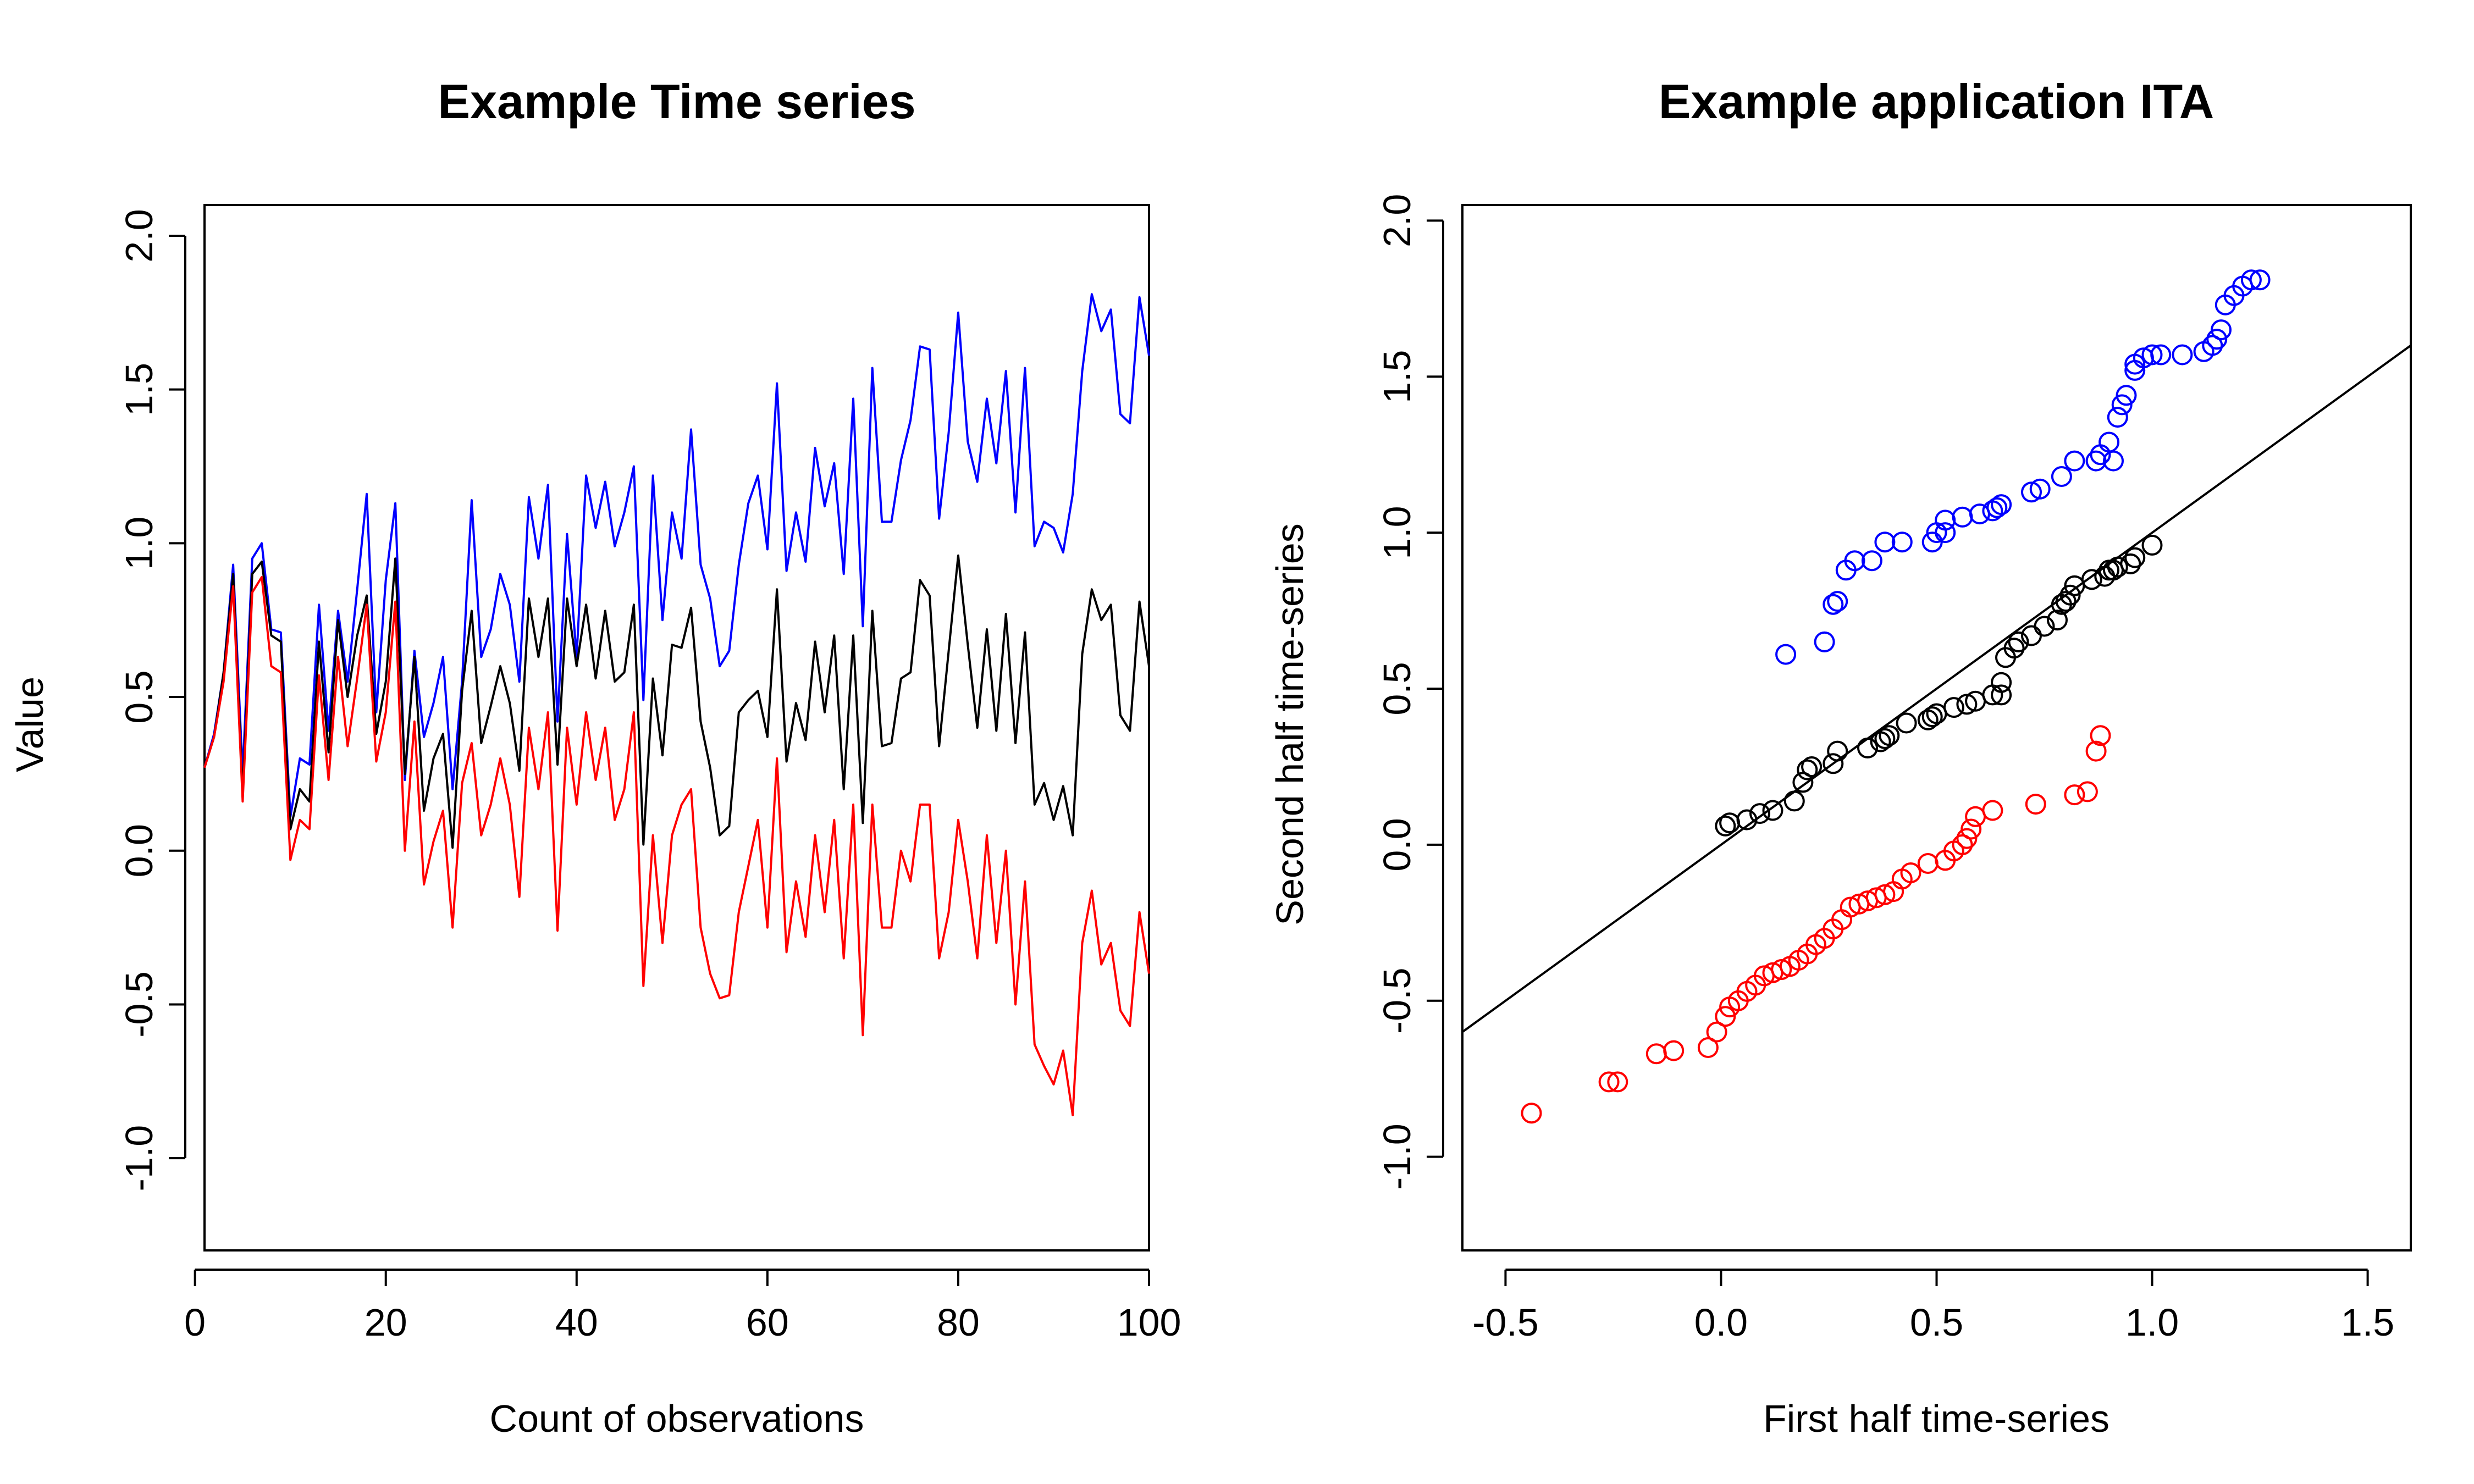  I want to click on y-tick-label: 1.5, so click(139, 389).